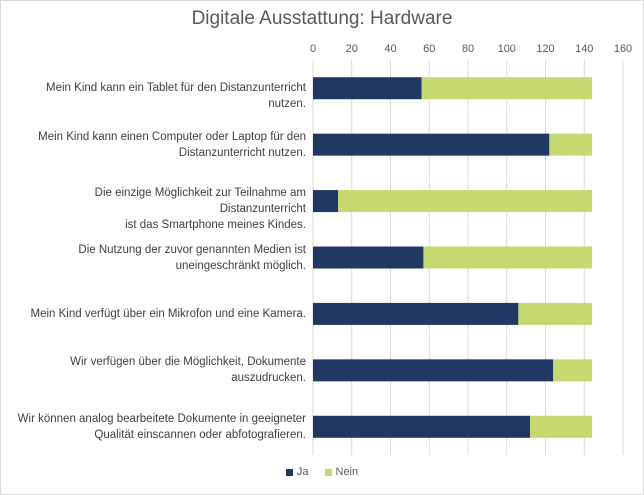  I want to click on x-tick-label: 0, so click(313, 49).